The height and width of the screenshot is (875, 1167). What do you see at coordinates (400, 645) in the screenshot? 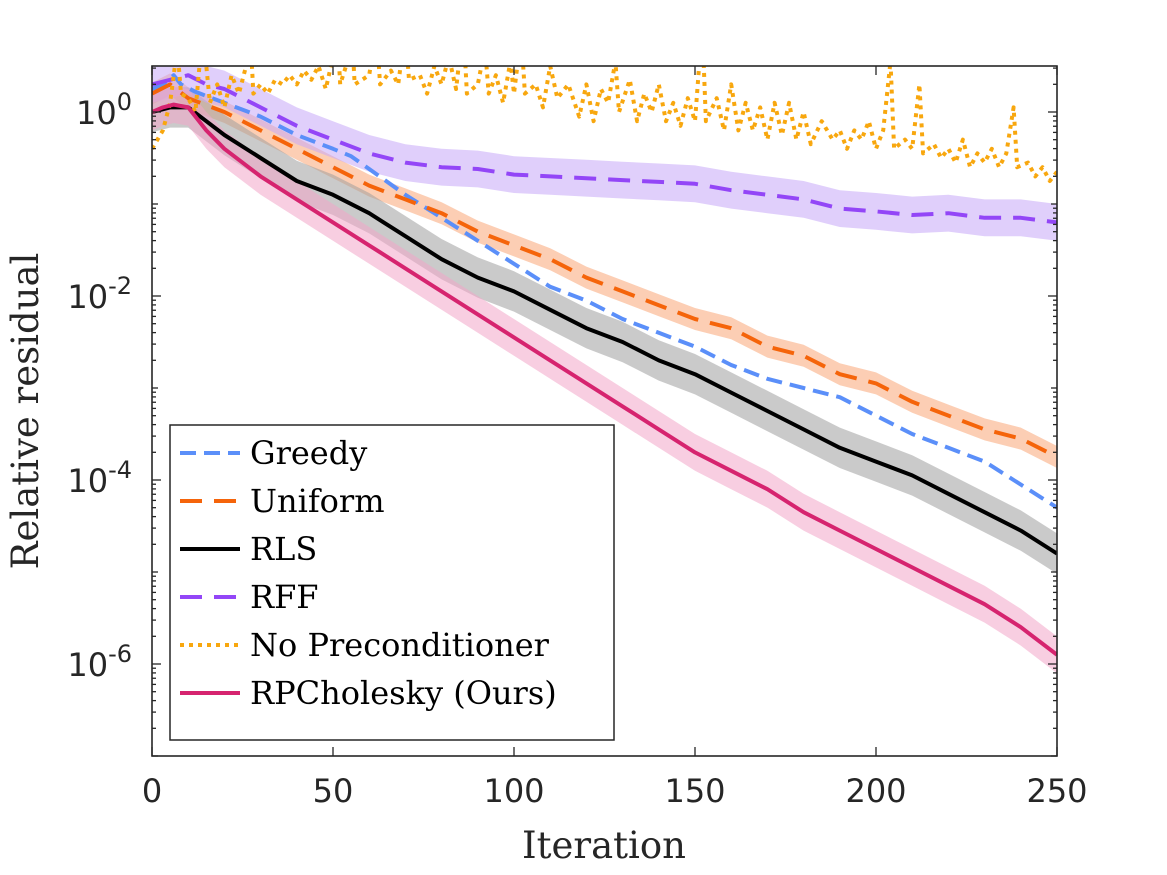
I see `legend-label: No Preconditioner` at bounding box center [400, 645].